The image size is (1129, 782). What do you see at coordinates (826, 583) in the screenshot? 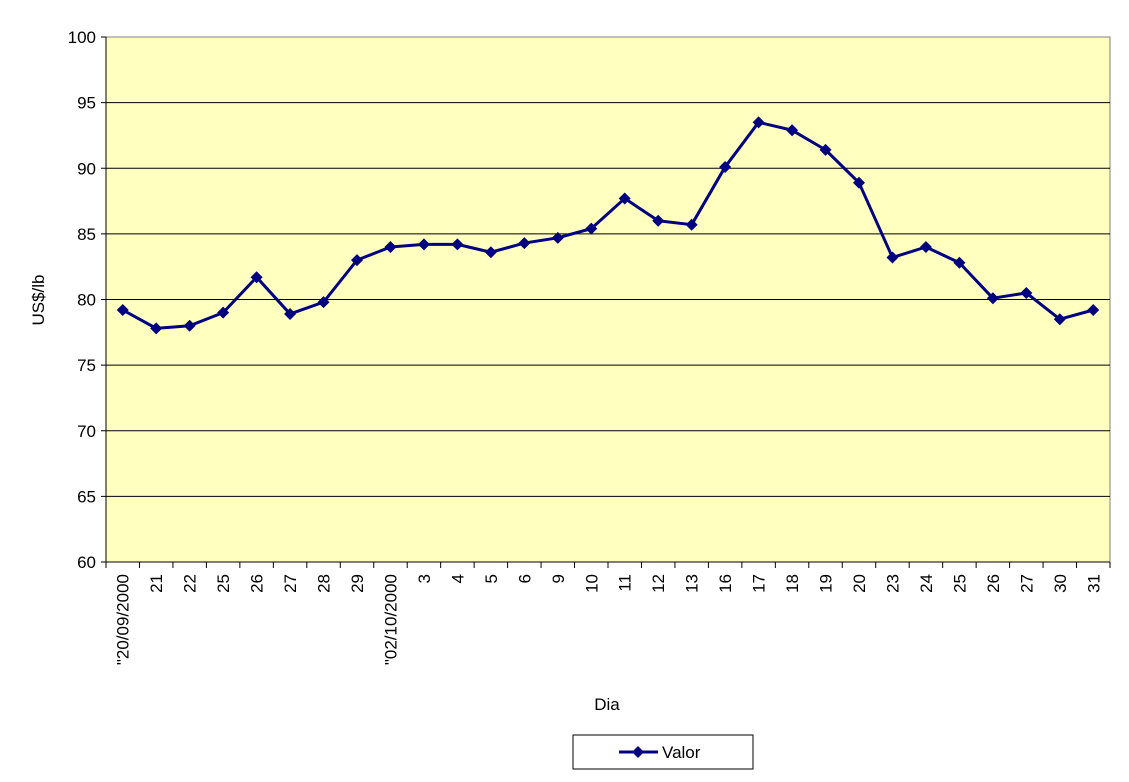
I see `x-tick-label: 19` at bounding box center [826, 583].